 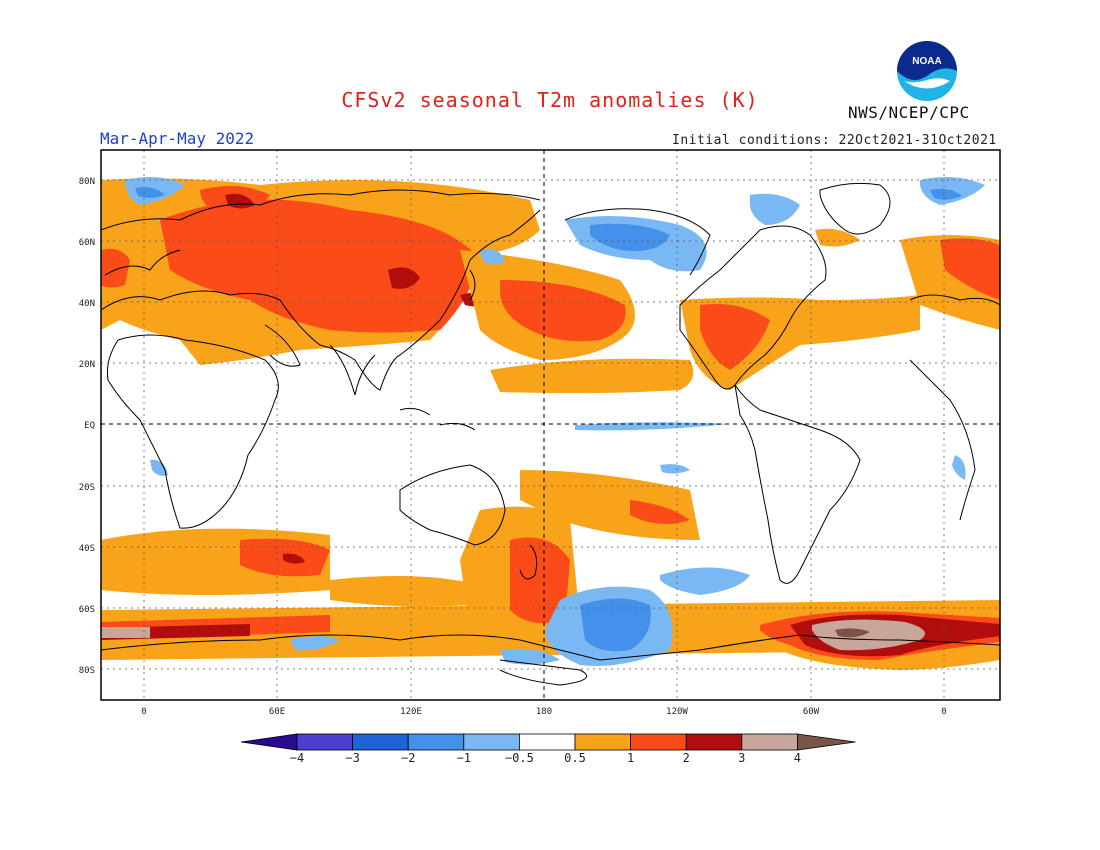 What do you see at coordinates (411, 712) in the screenshot?
I see `lon-label: 120E` at bounding box center [411, 712].